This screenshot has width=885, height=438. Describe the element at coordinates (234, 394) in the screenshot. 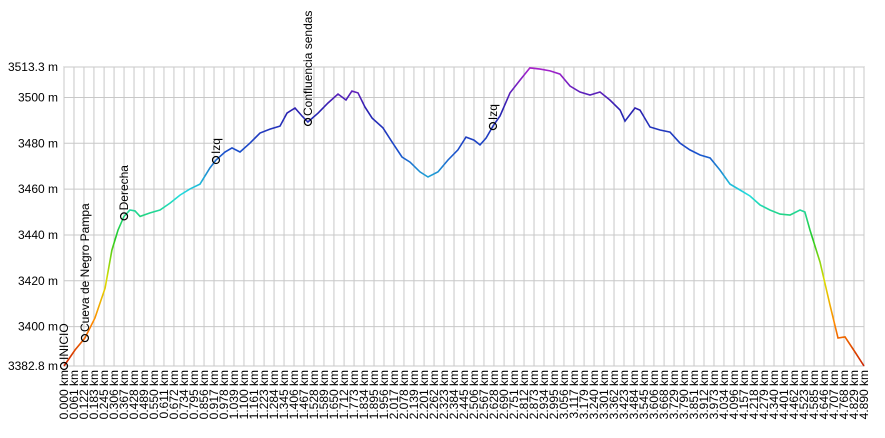

I see `x-tick-label: 1.039 km` at that location.